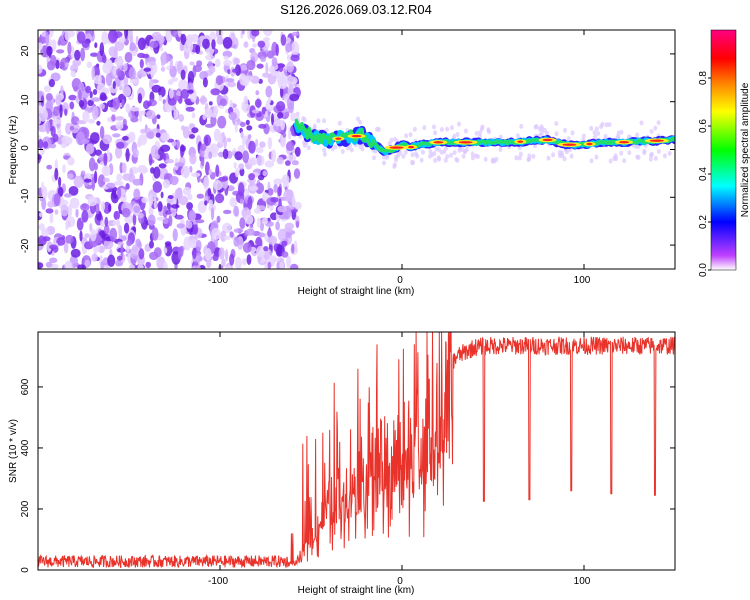  Describe the element at coordinates (356, 590) in the screenshot. I see `bottom-x-axis-label: Height of straight line (km)` at that location.